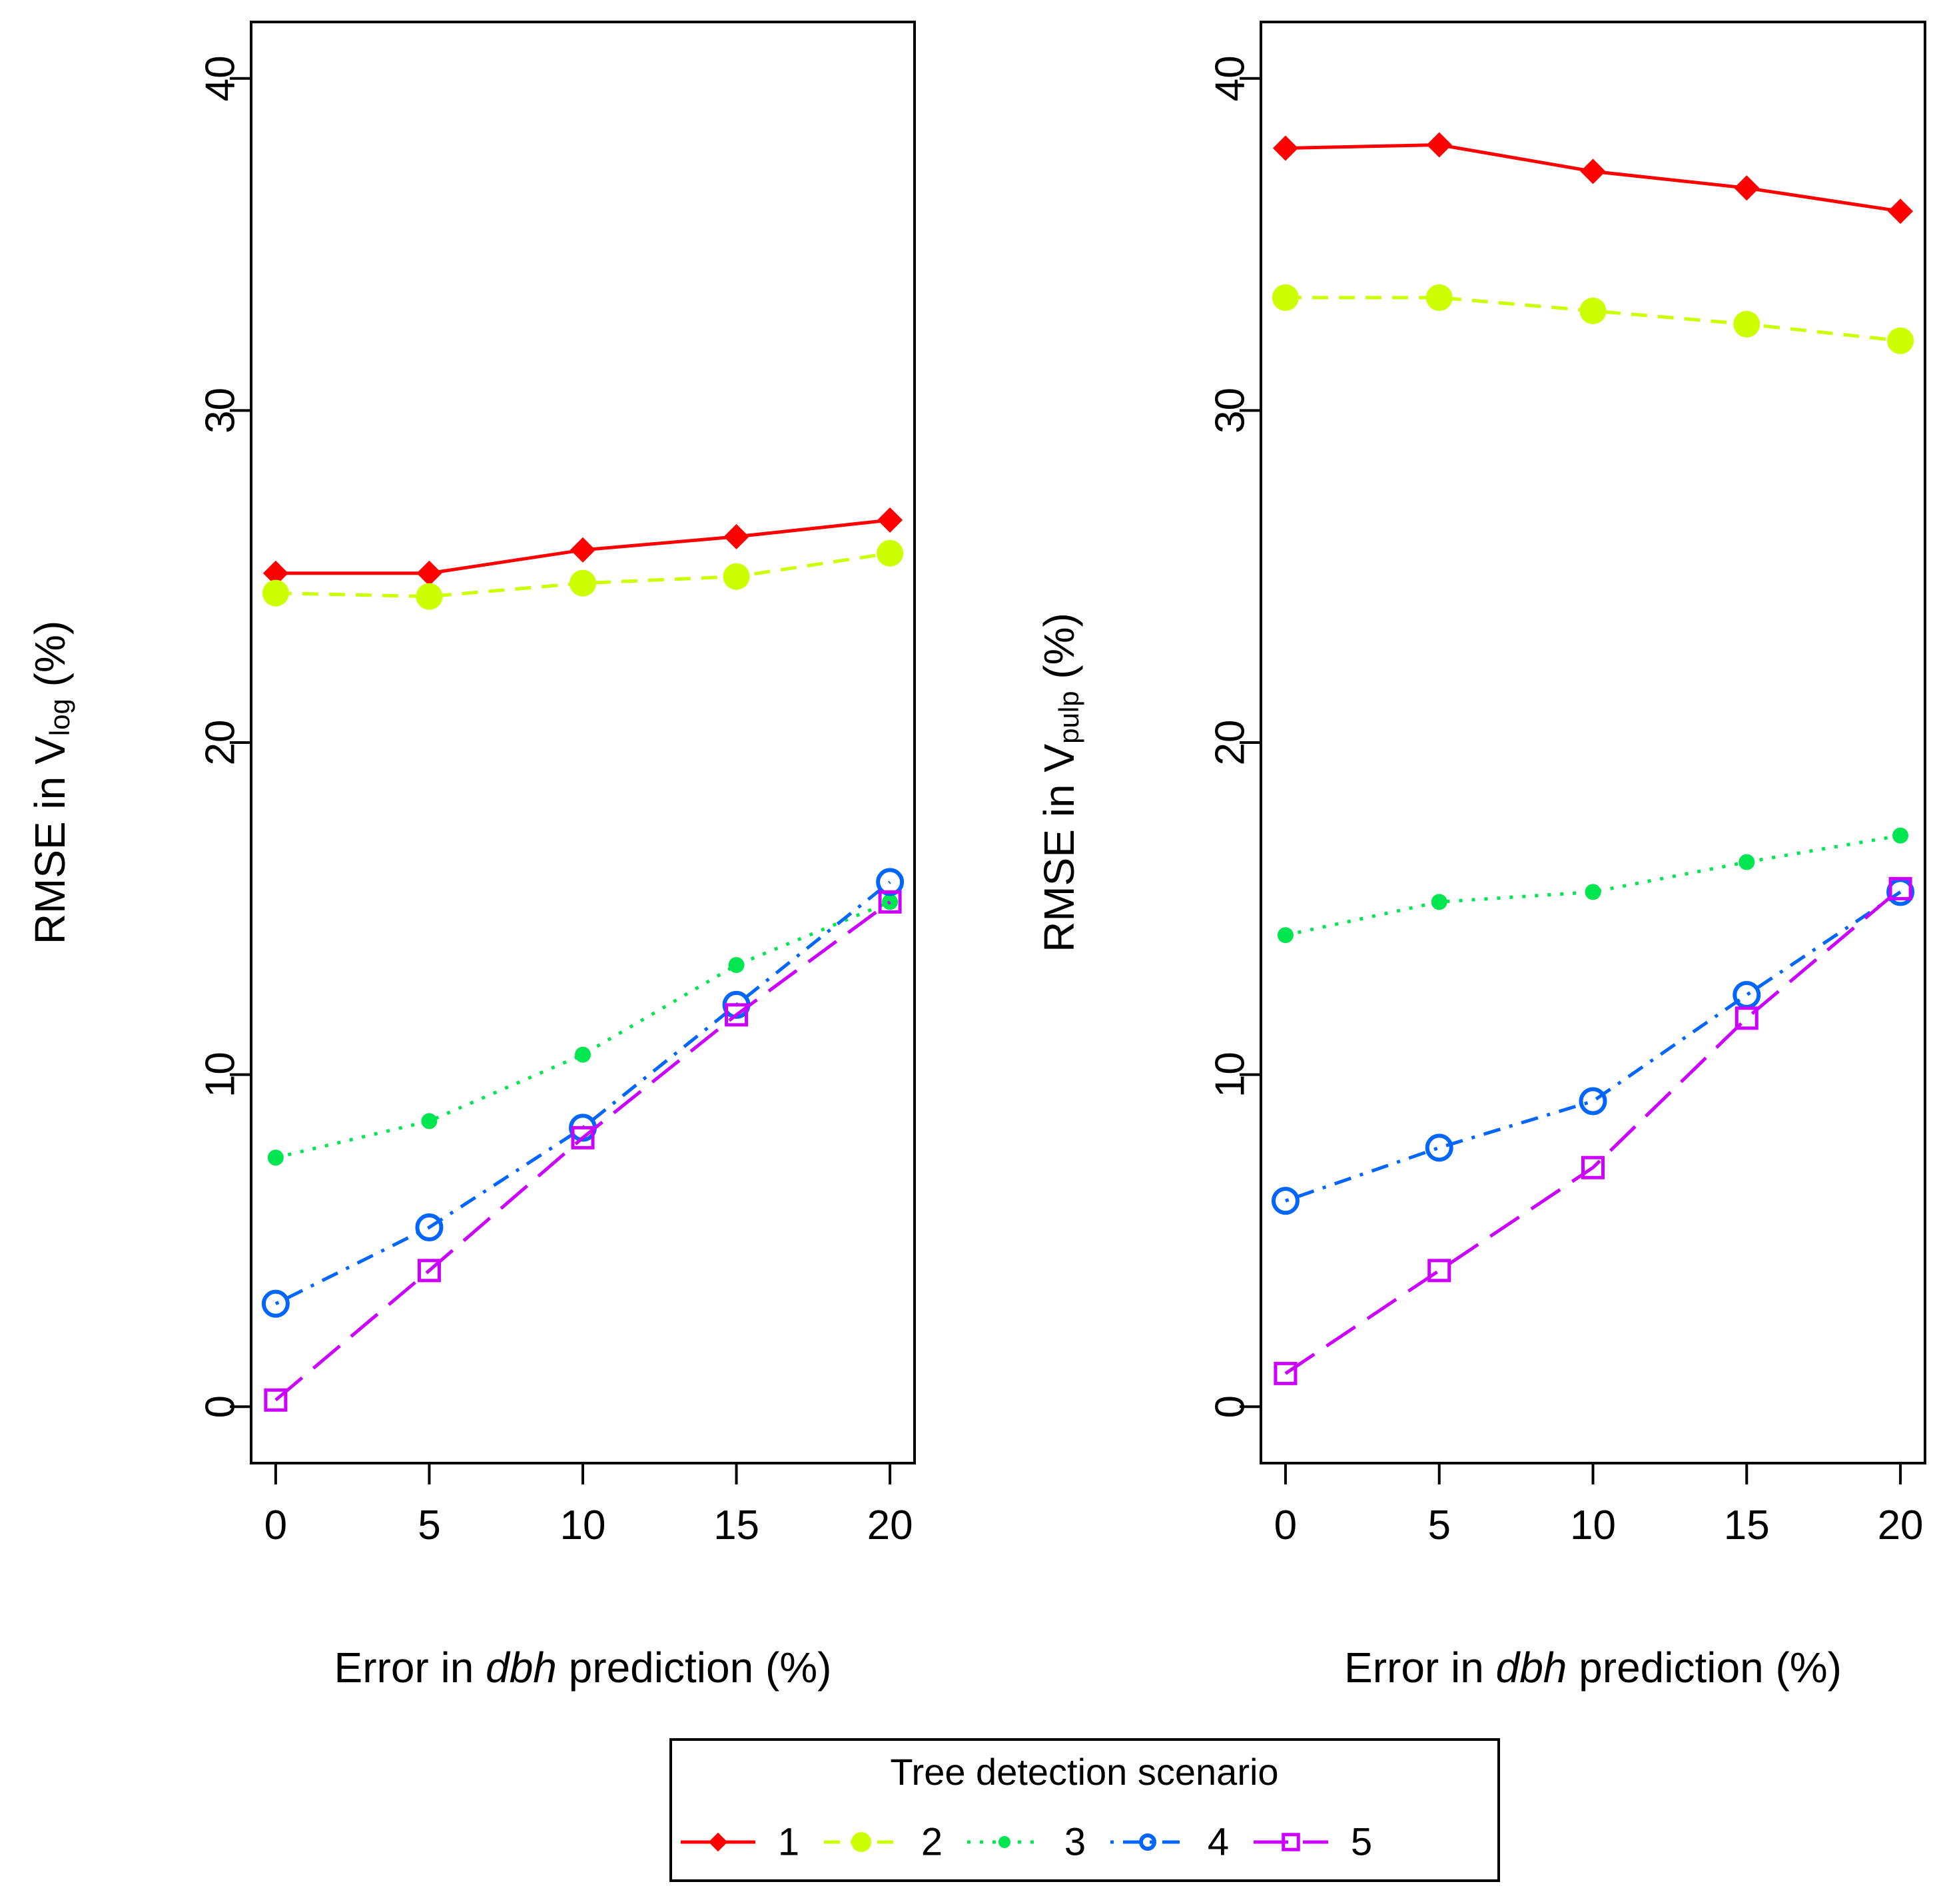 The image size is (1937, 1904). I want to click on legend-box, so click(1085, 1810).